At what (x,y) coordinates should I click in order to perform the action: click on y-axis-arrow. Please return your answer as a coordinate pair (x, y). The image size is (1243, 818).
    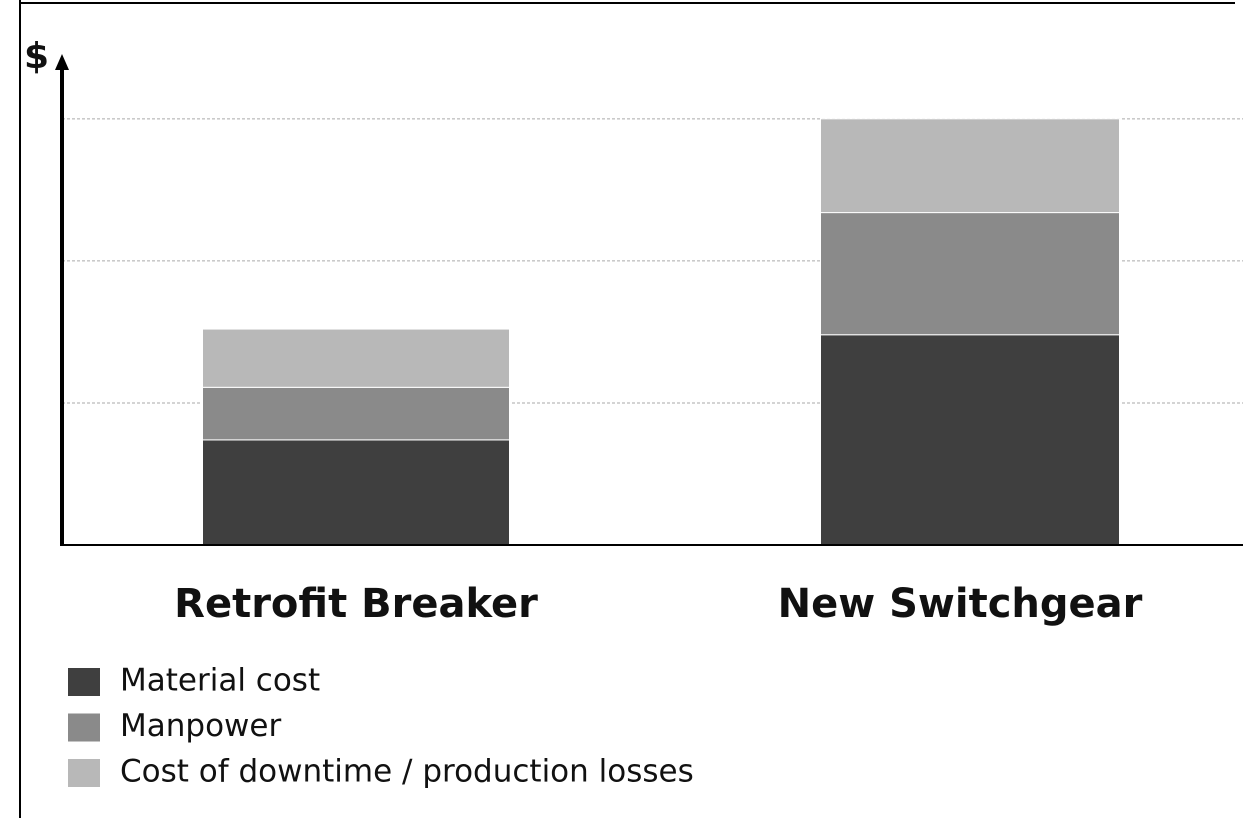
    Looking at the image, I should click on (62, 62).